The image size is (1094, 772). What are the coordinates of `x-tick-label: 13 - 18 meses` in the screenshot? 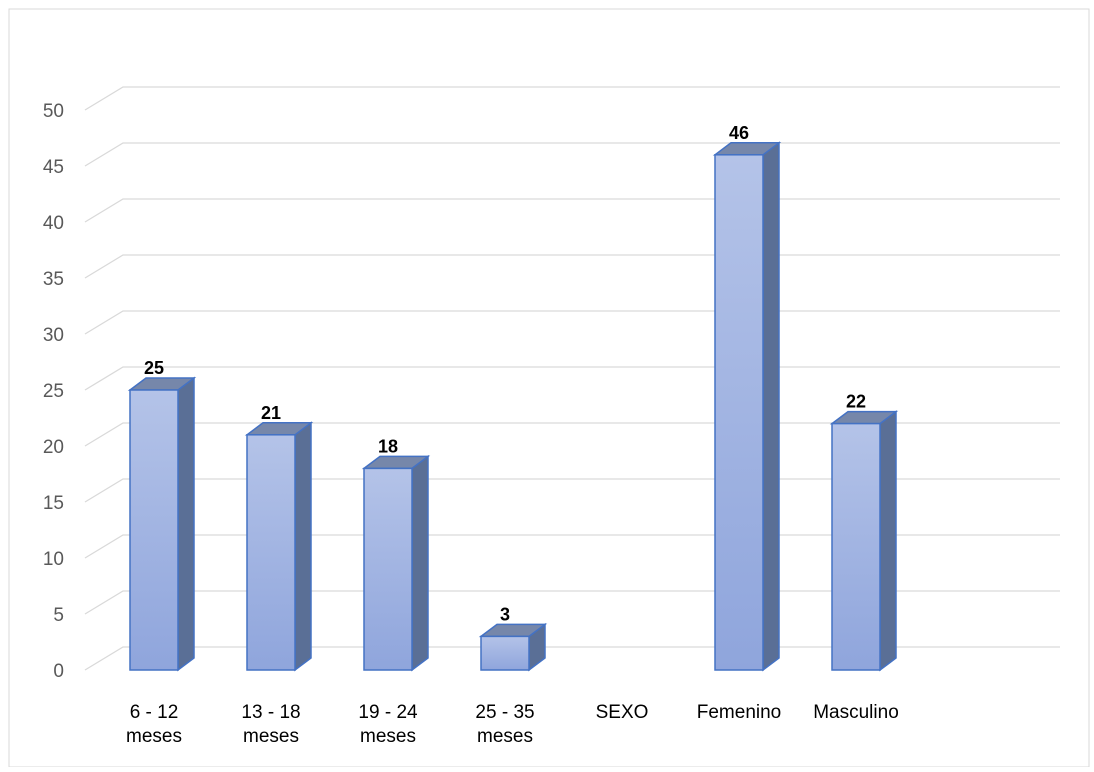 It's located at (270, 724).